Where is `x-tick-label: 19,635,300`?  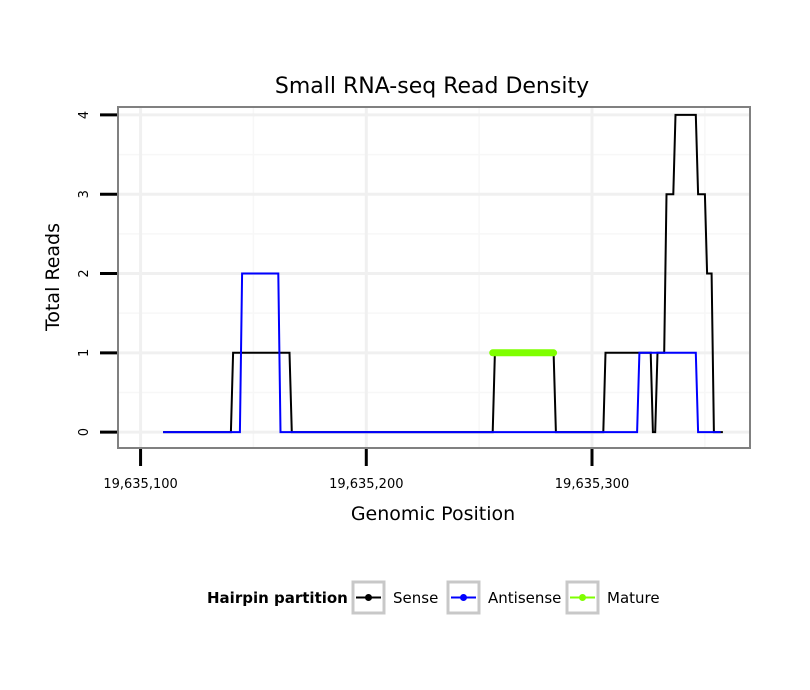 x-tick-label: 19,635,300 is located at coordinates (592, 484).